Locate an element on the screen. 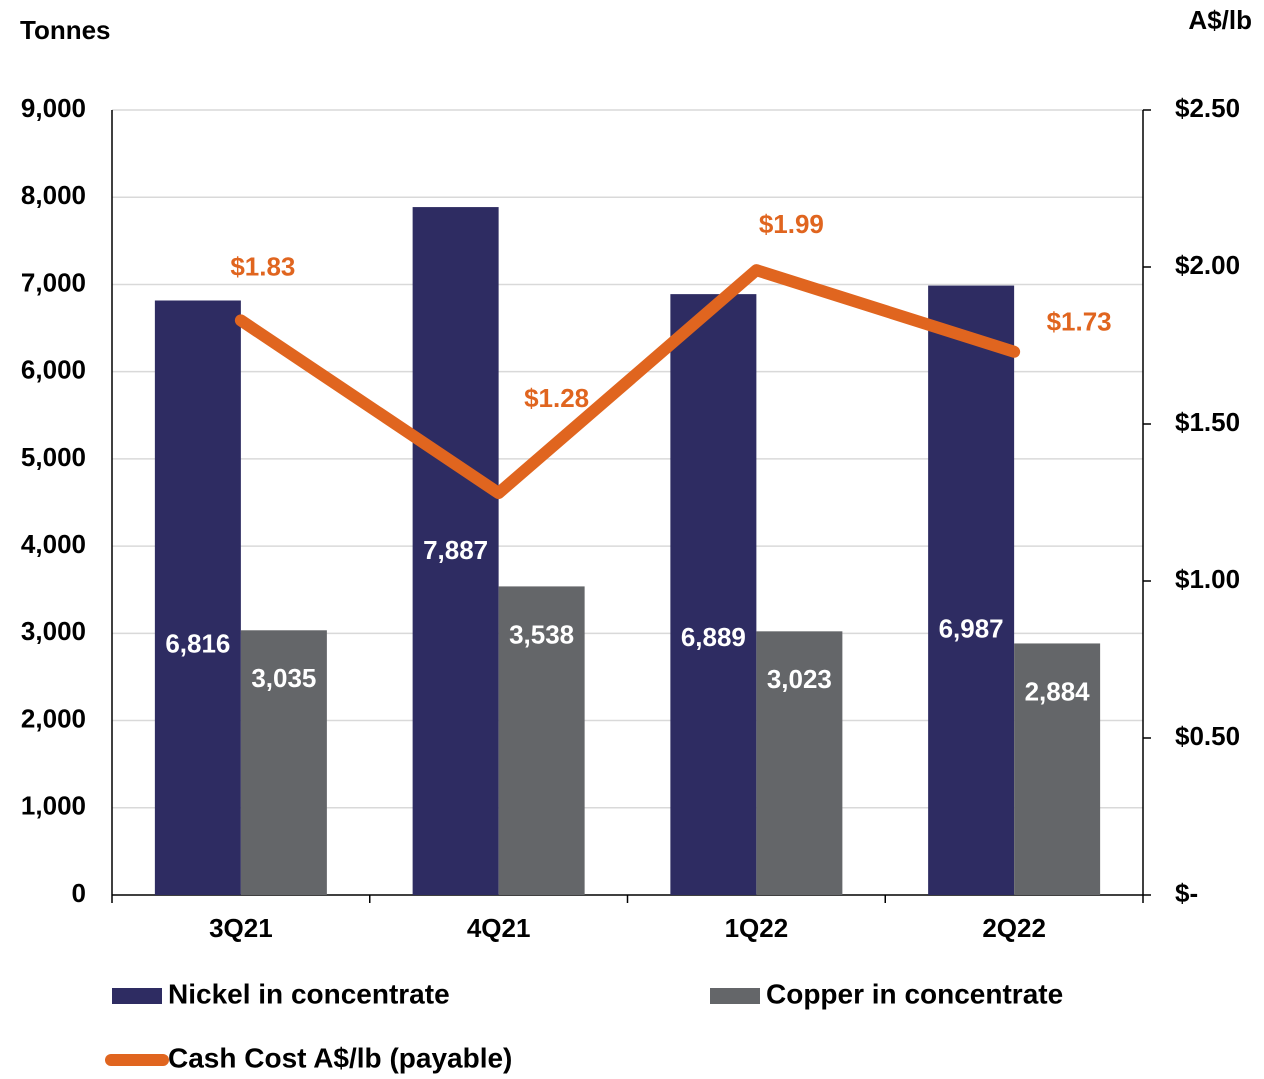 This screenshot has width=1264, height=1079. data-label: 3,538 is located at coordinates (541, 634).